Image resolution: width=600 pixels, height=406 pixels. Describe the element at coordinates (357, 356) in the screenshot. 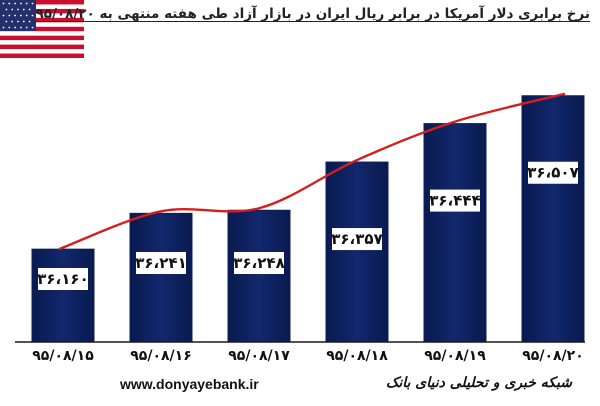

I see `x-tick-label: ۹۵/۰۸/۱۸` at that location.